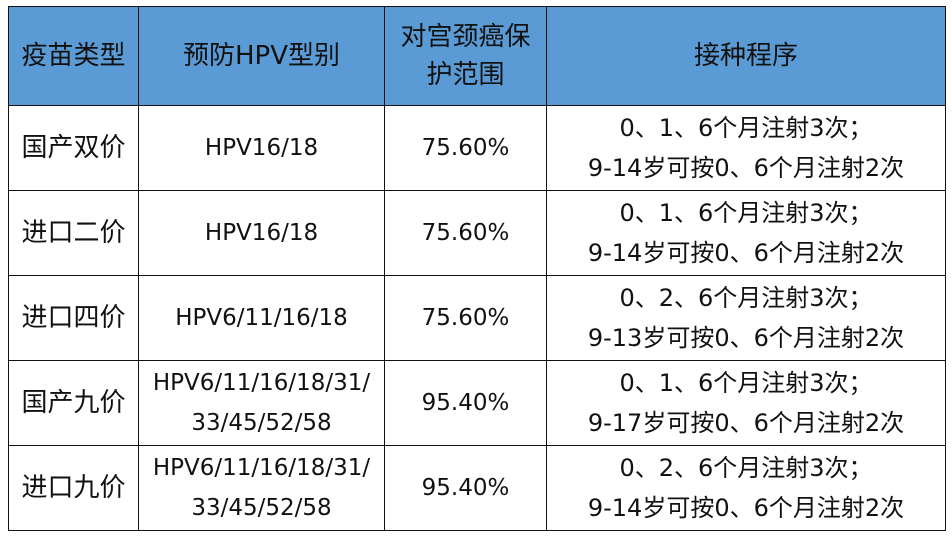 The image size is (952, 538). I want to click on header-vaccine-type: 疫苗类型, so click(73, 56).